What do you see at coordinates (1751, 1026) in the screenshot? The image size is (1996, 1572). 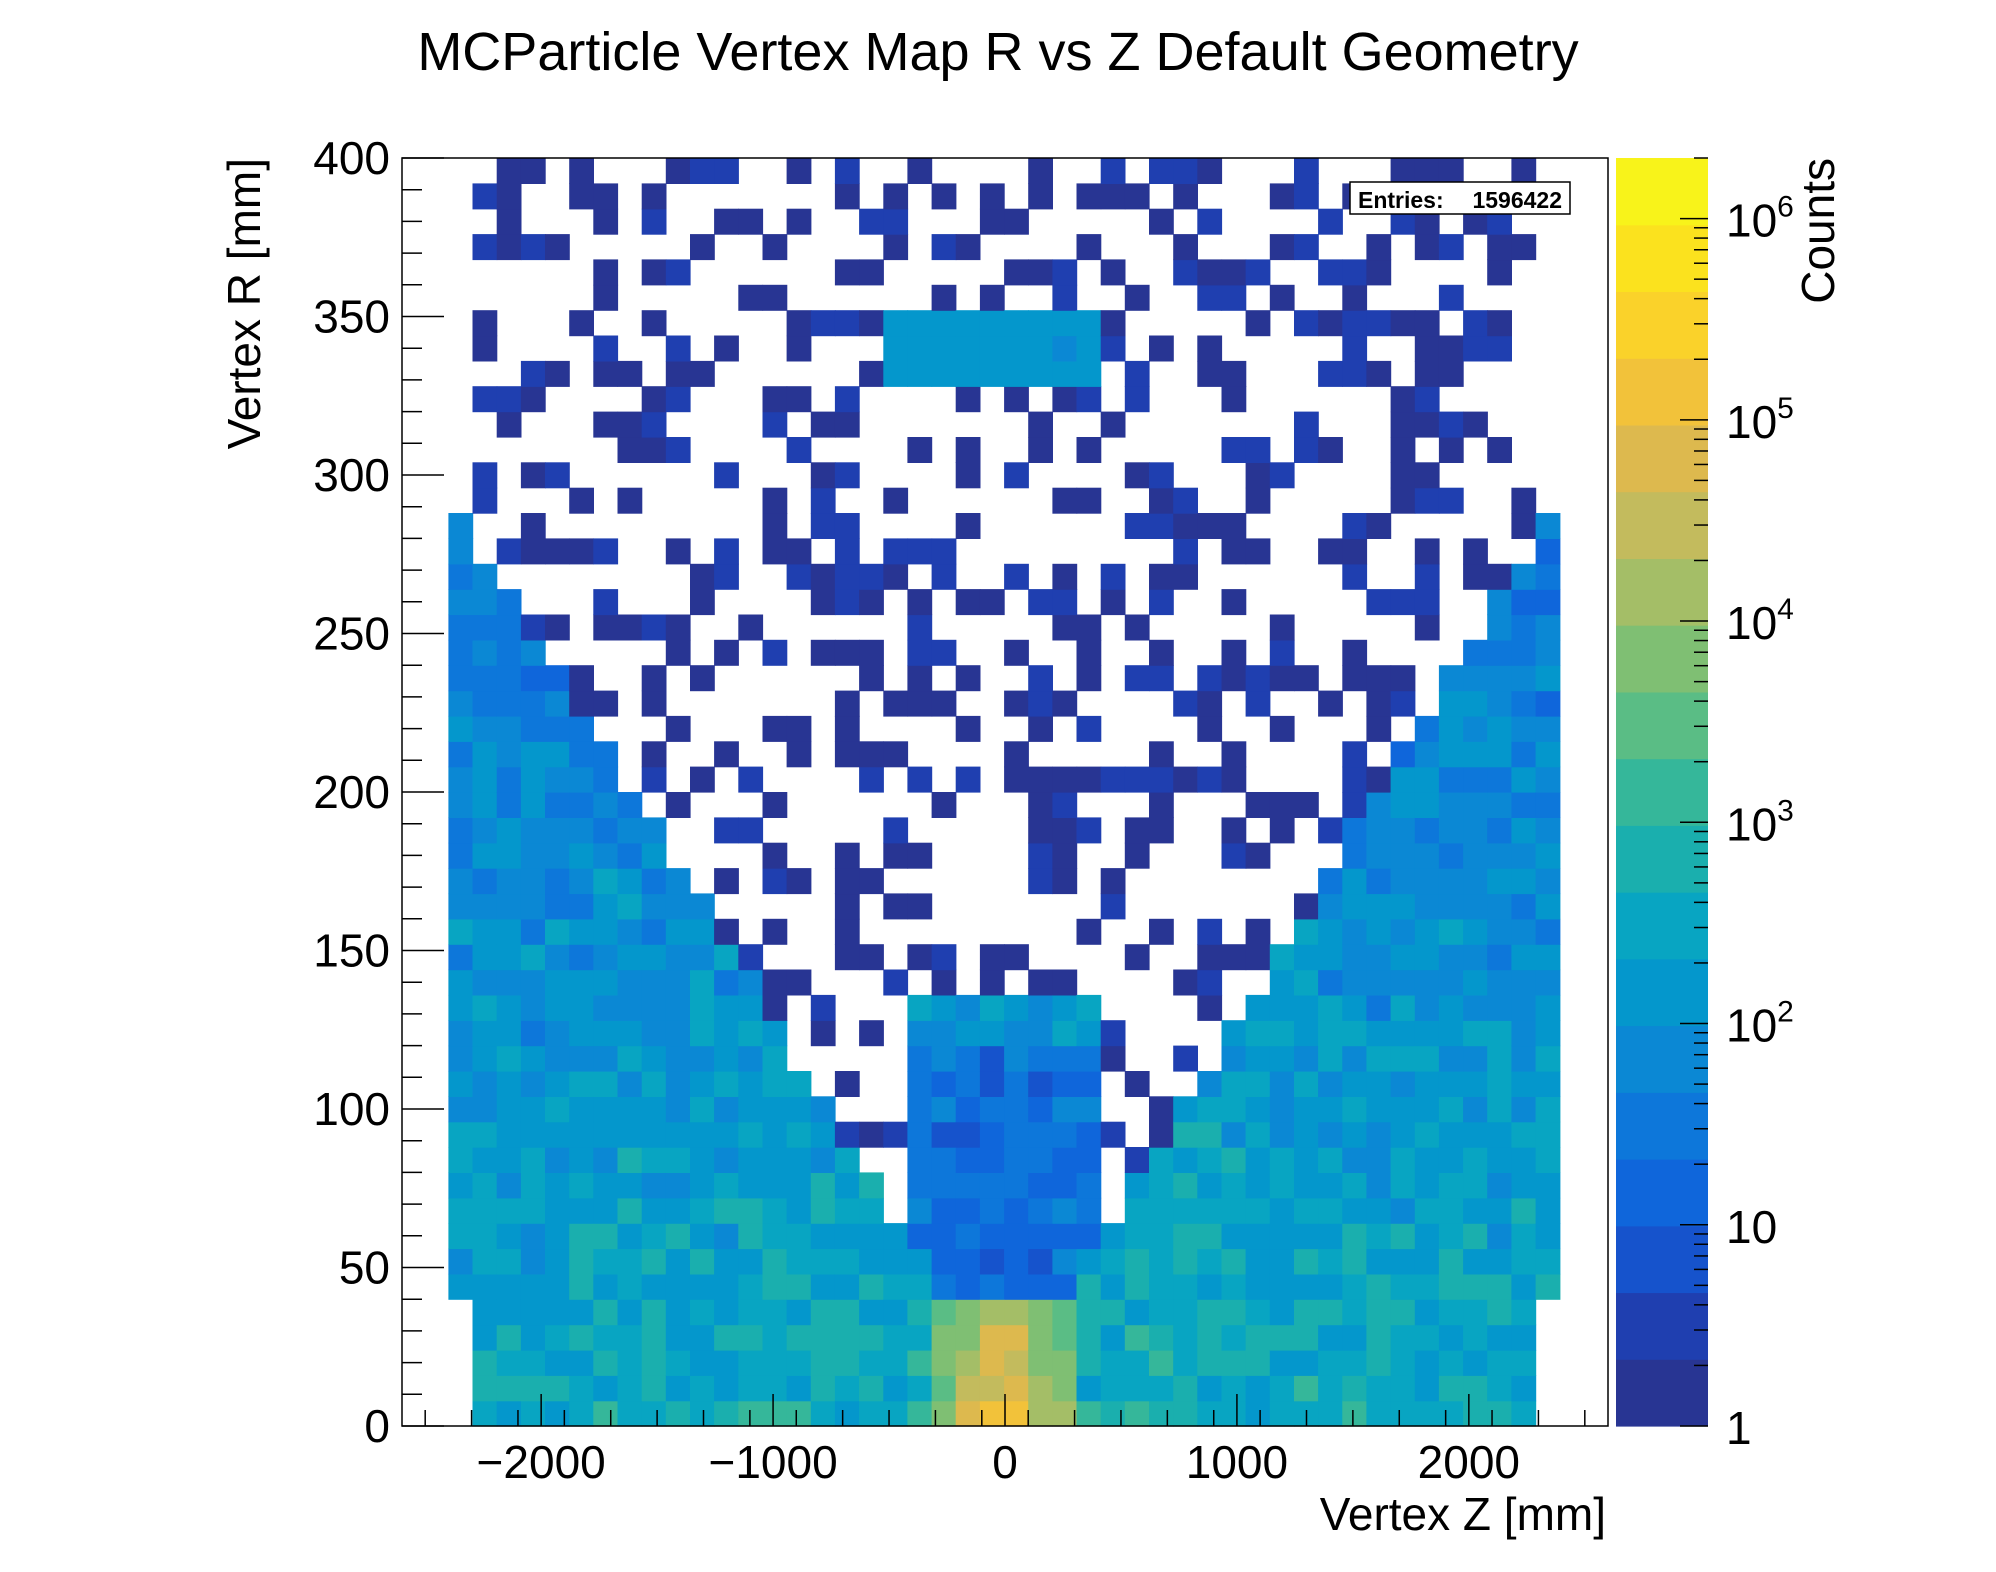 I see `colorbar-tick-base: 10` at bounding box center [1751, 1026].